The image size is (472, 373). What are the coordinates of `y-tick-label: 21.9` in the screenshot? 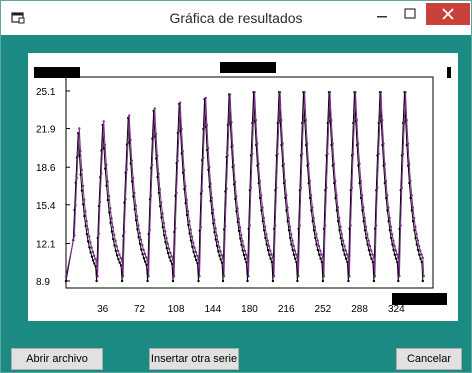 It's located at (46, 130).